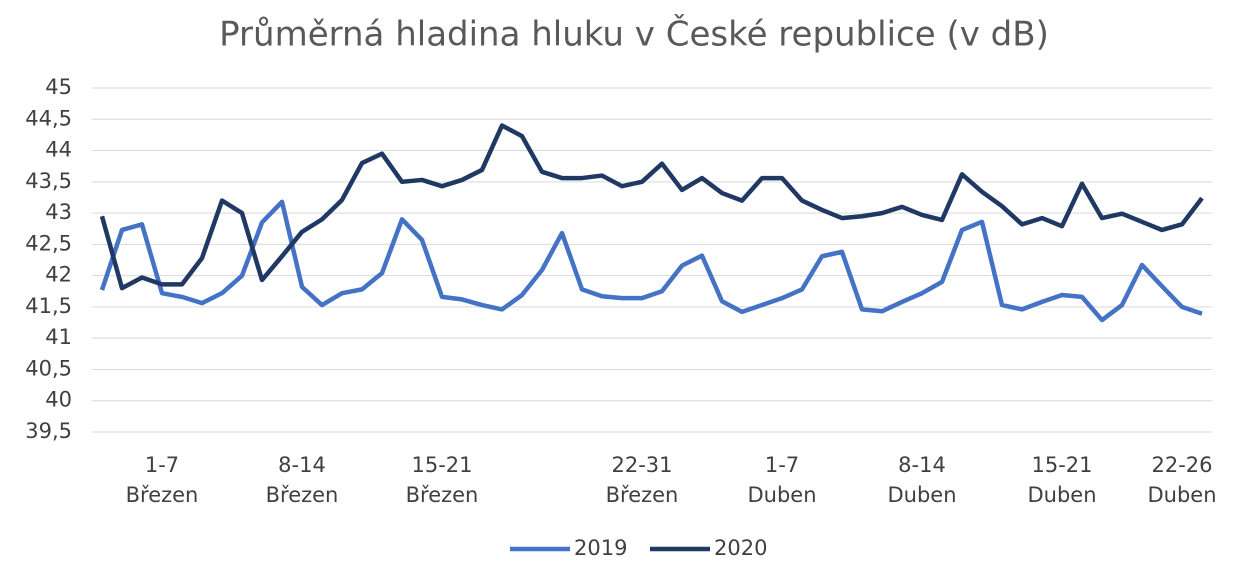 The width and height of the screenshot is (1236, 576). I want to click on y-tick-label: 41,5, so click(48, 306).